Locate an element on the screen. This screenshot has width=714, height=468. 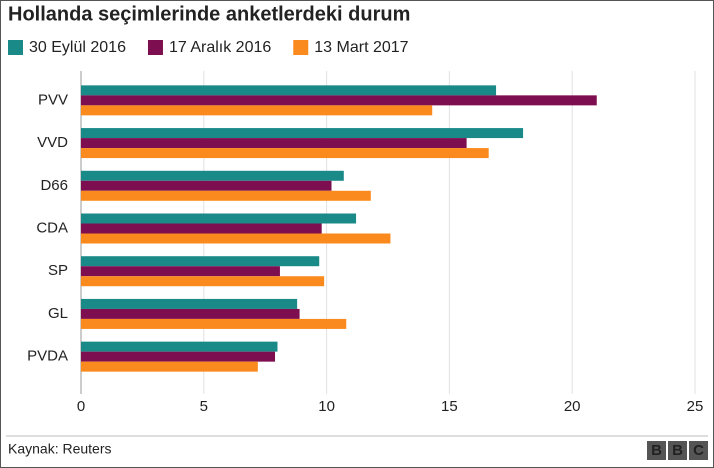
logo-letter: C is located at coordinates (698, 450).